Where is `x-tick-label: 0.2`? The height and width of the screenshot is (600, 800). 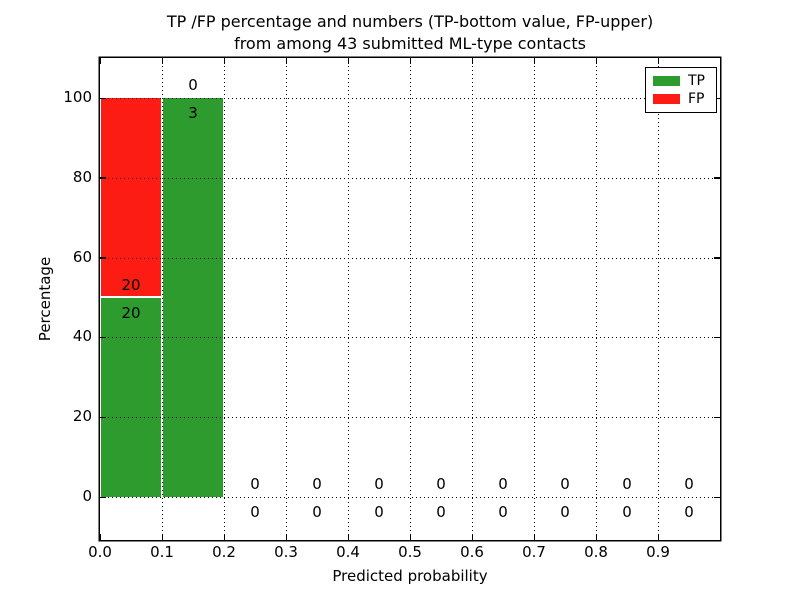 x-tick-label: 0.2 is located at coordinates (224, 552).